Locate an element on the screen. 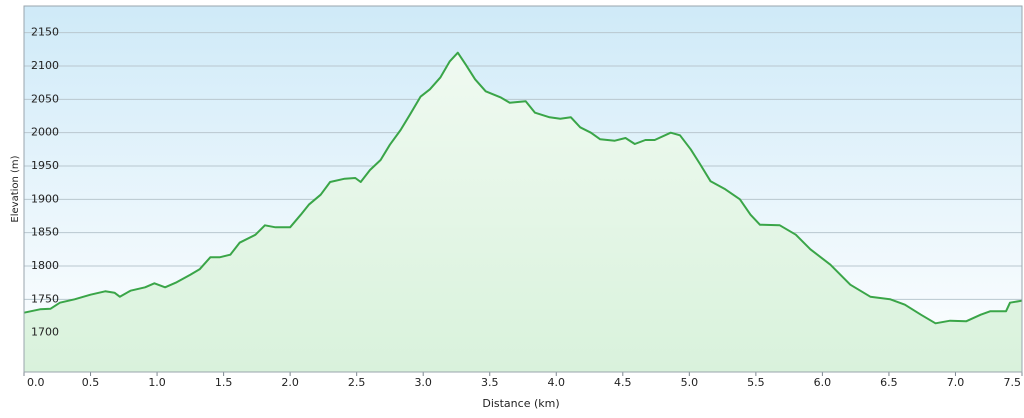 The width and height of the screenshot is (1024, 418). x-tick-label: 1.0 is located at coordinates (157, 382).